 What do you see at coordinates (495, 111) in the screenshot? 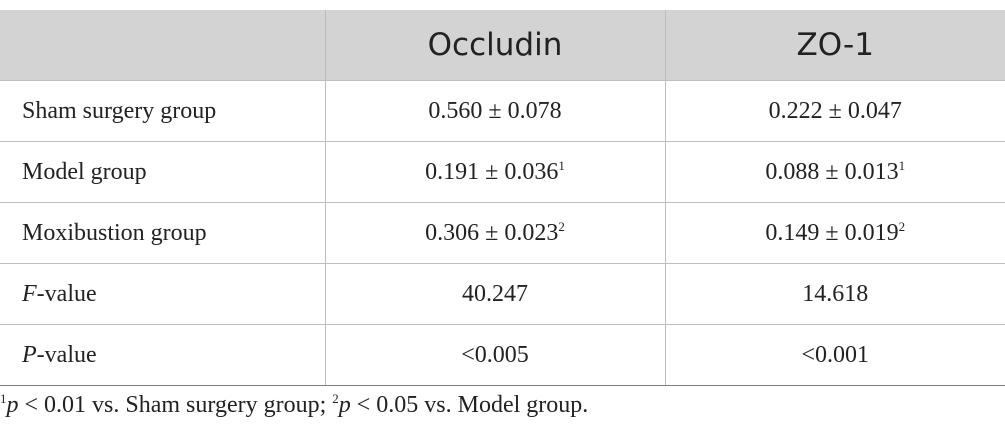
I see `occludin-value: 0.560 ± 0.078` at bounding box center [495, 111].